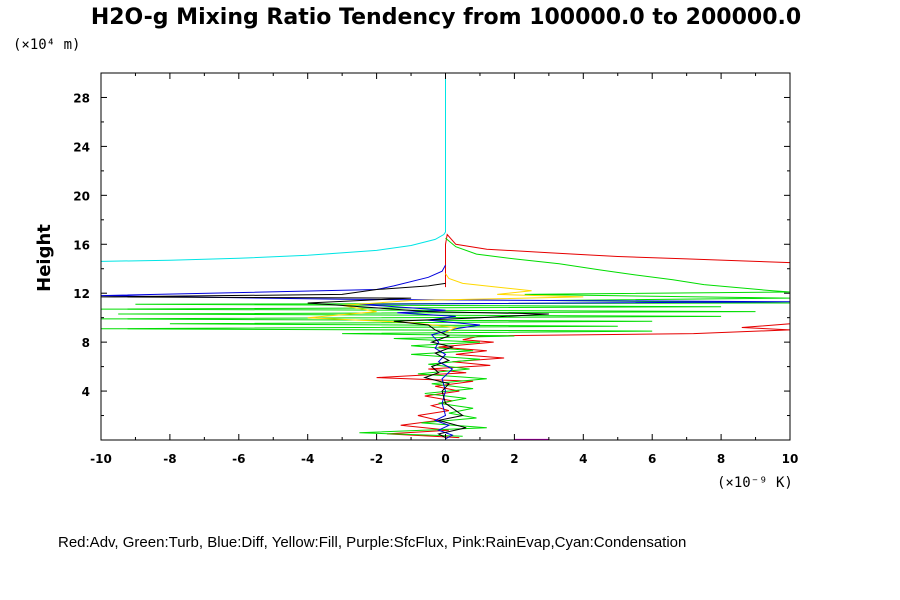  Describe the element at coordinates (81, 98) in the screenshot. I see `y-tick-label: 28` at that location.